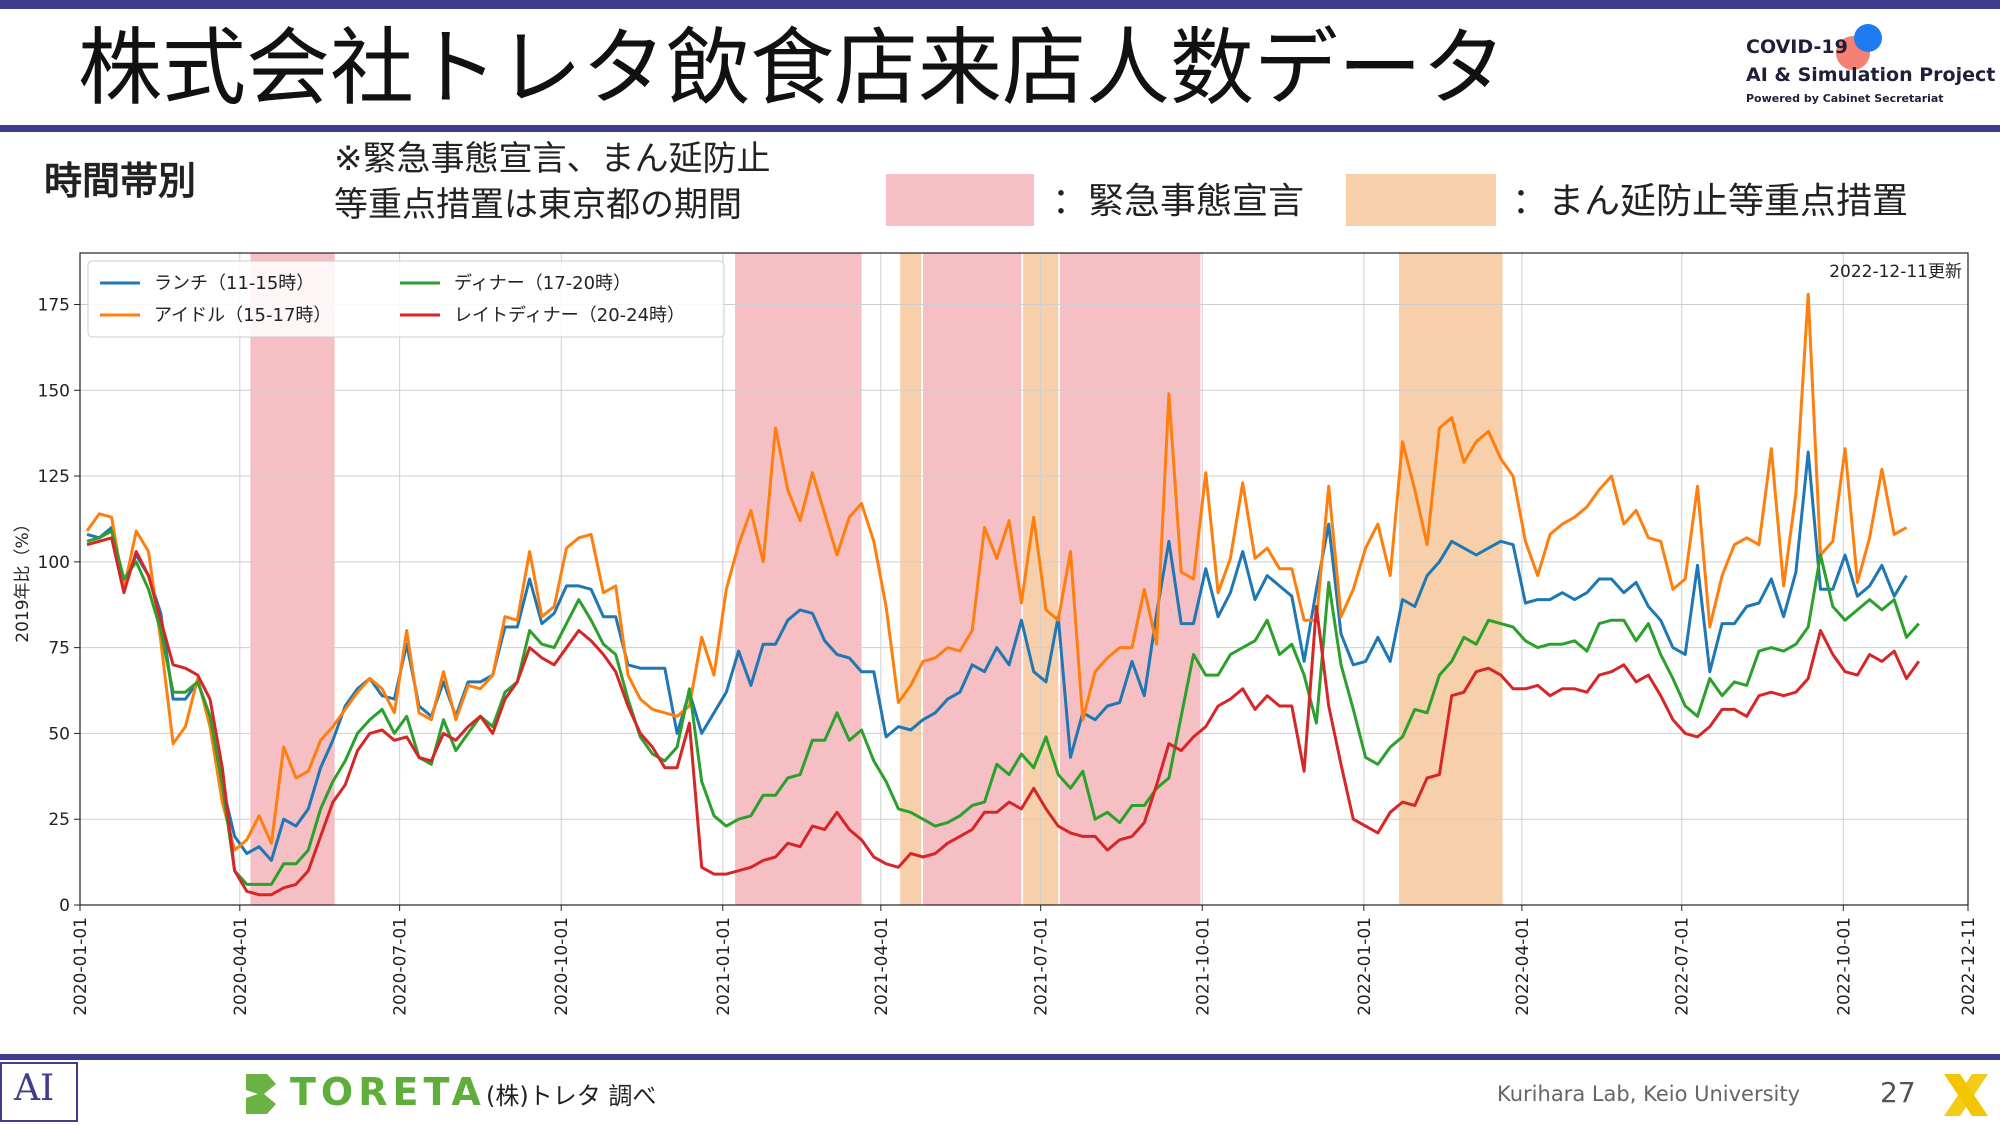 The height and width of the screenshot is (1125, 2000). Describe the element at coordinates (242, 315) in the screenshot. I see `legend-label-1: アイドル（15-17時）` at that location.